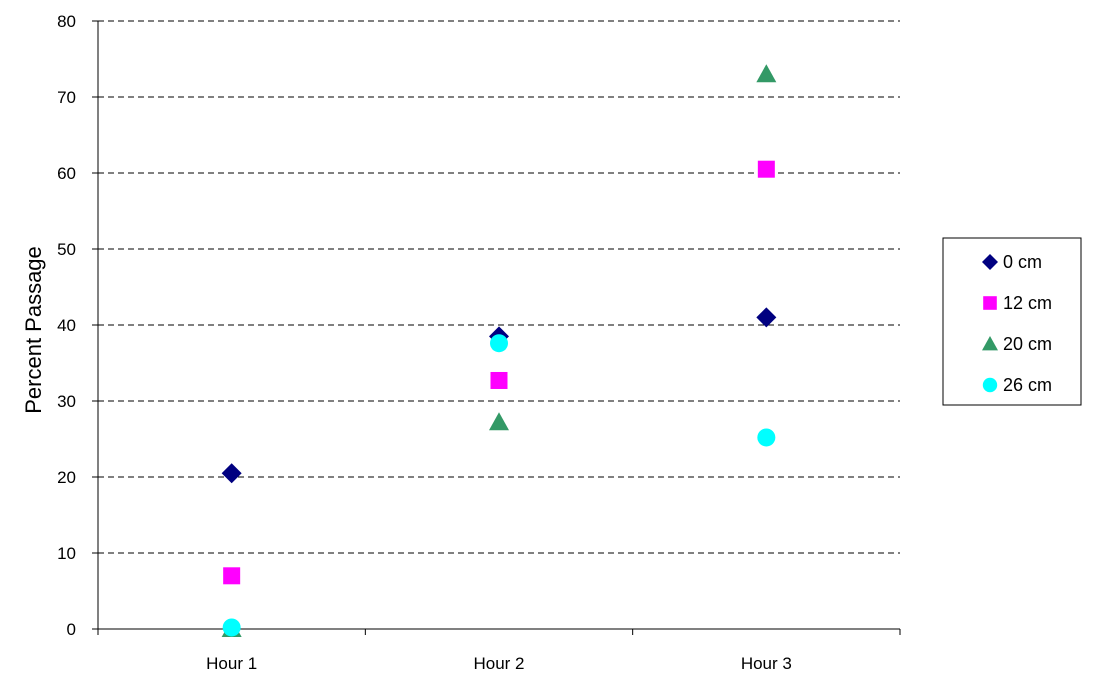 The image size is (1096, 677). What do you see at coordinates (766, 663) in the screenshot?
I see `x-tick-label: Hour 3` at bounding box center [766, 663].